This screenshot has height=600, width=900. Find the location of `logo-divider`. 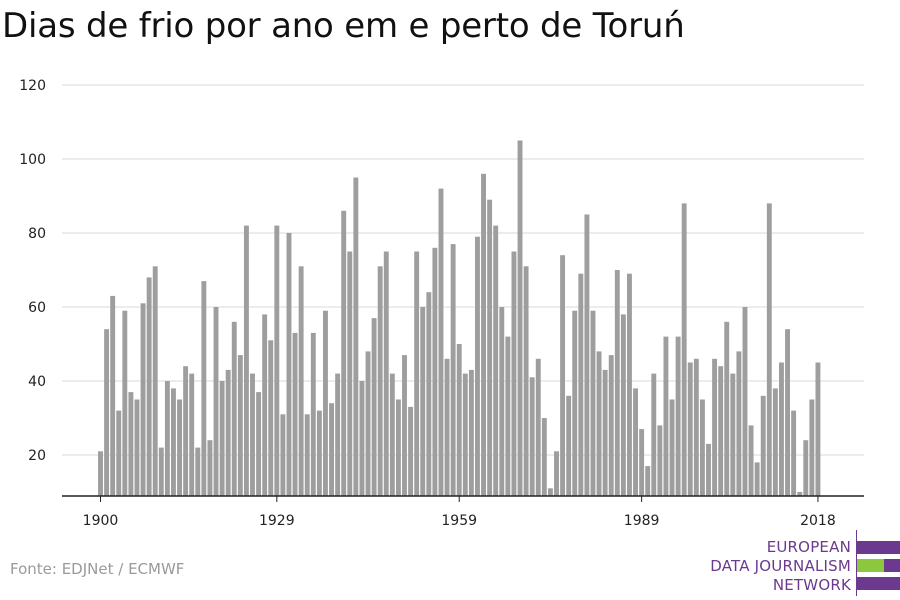

logo-divider is located at coordinates (856, 563).